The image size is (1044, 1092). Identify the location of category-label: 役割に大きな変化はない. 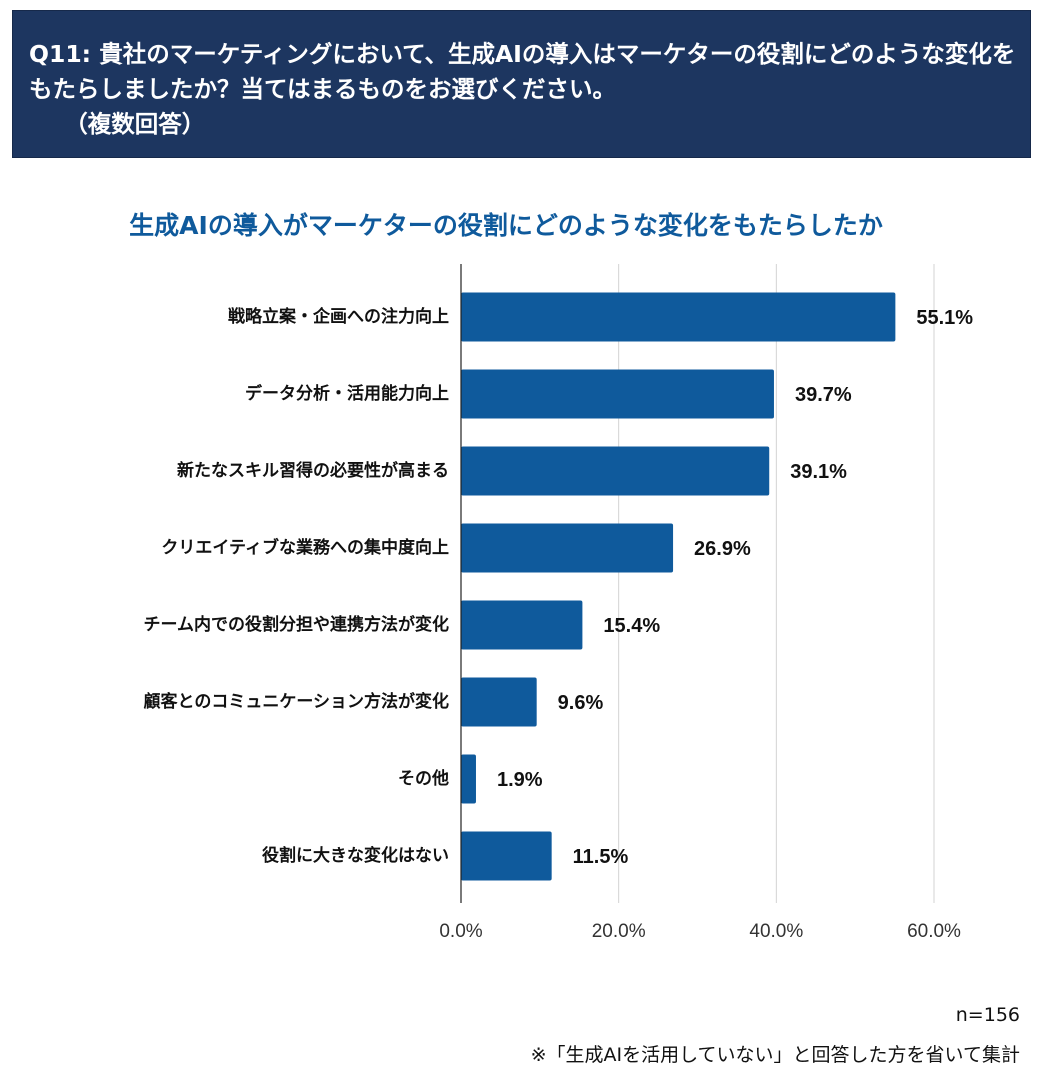
(355, 855).